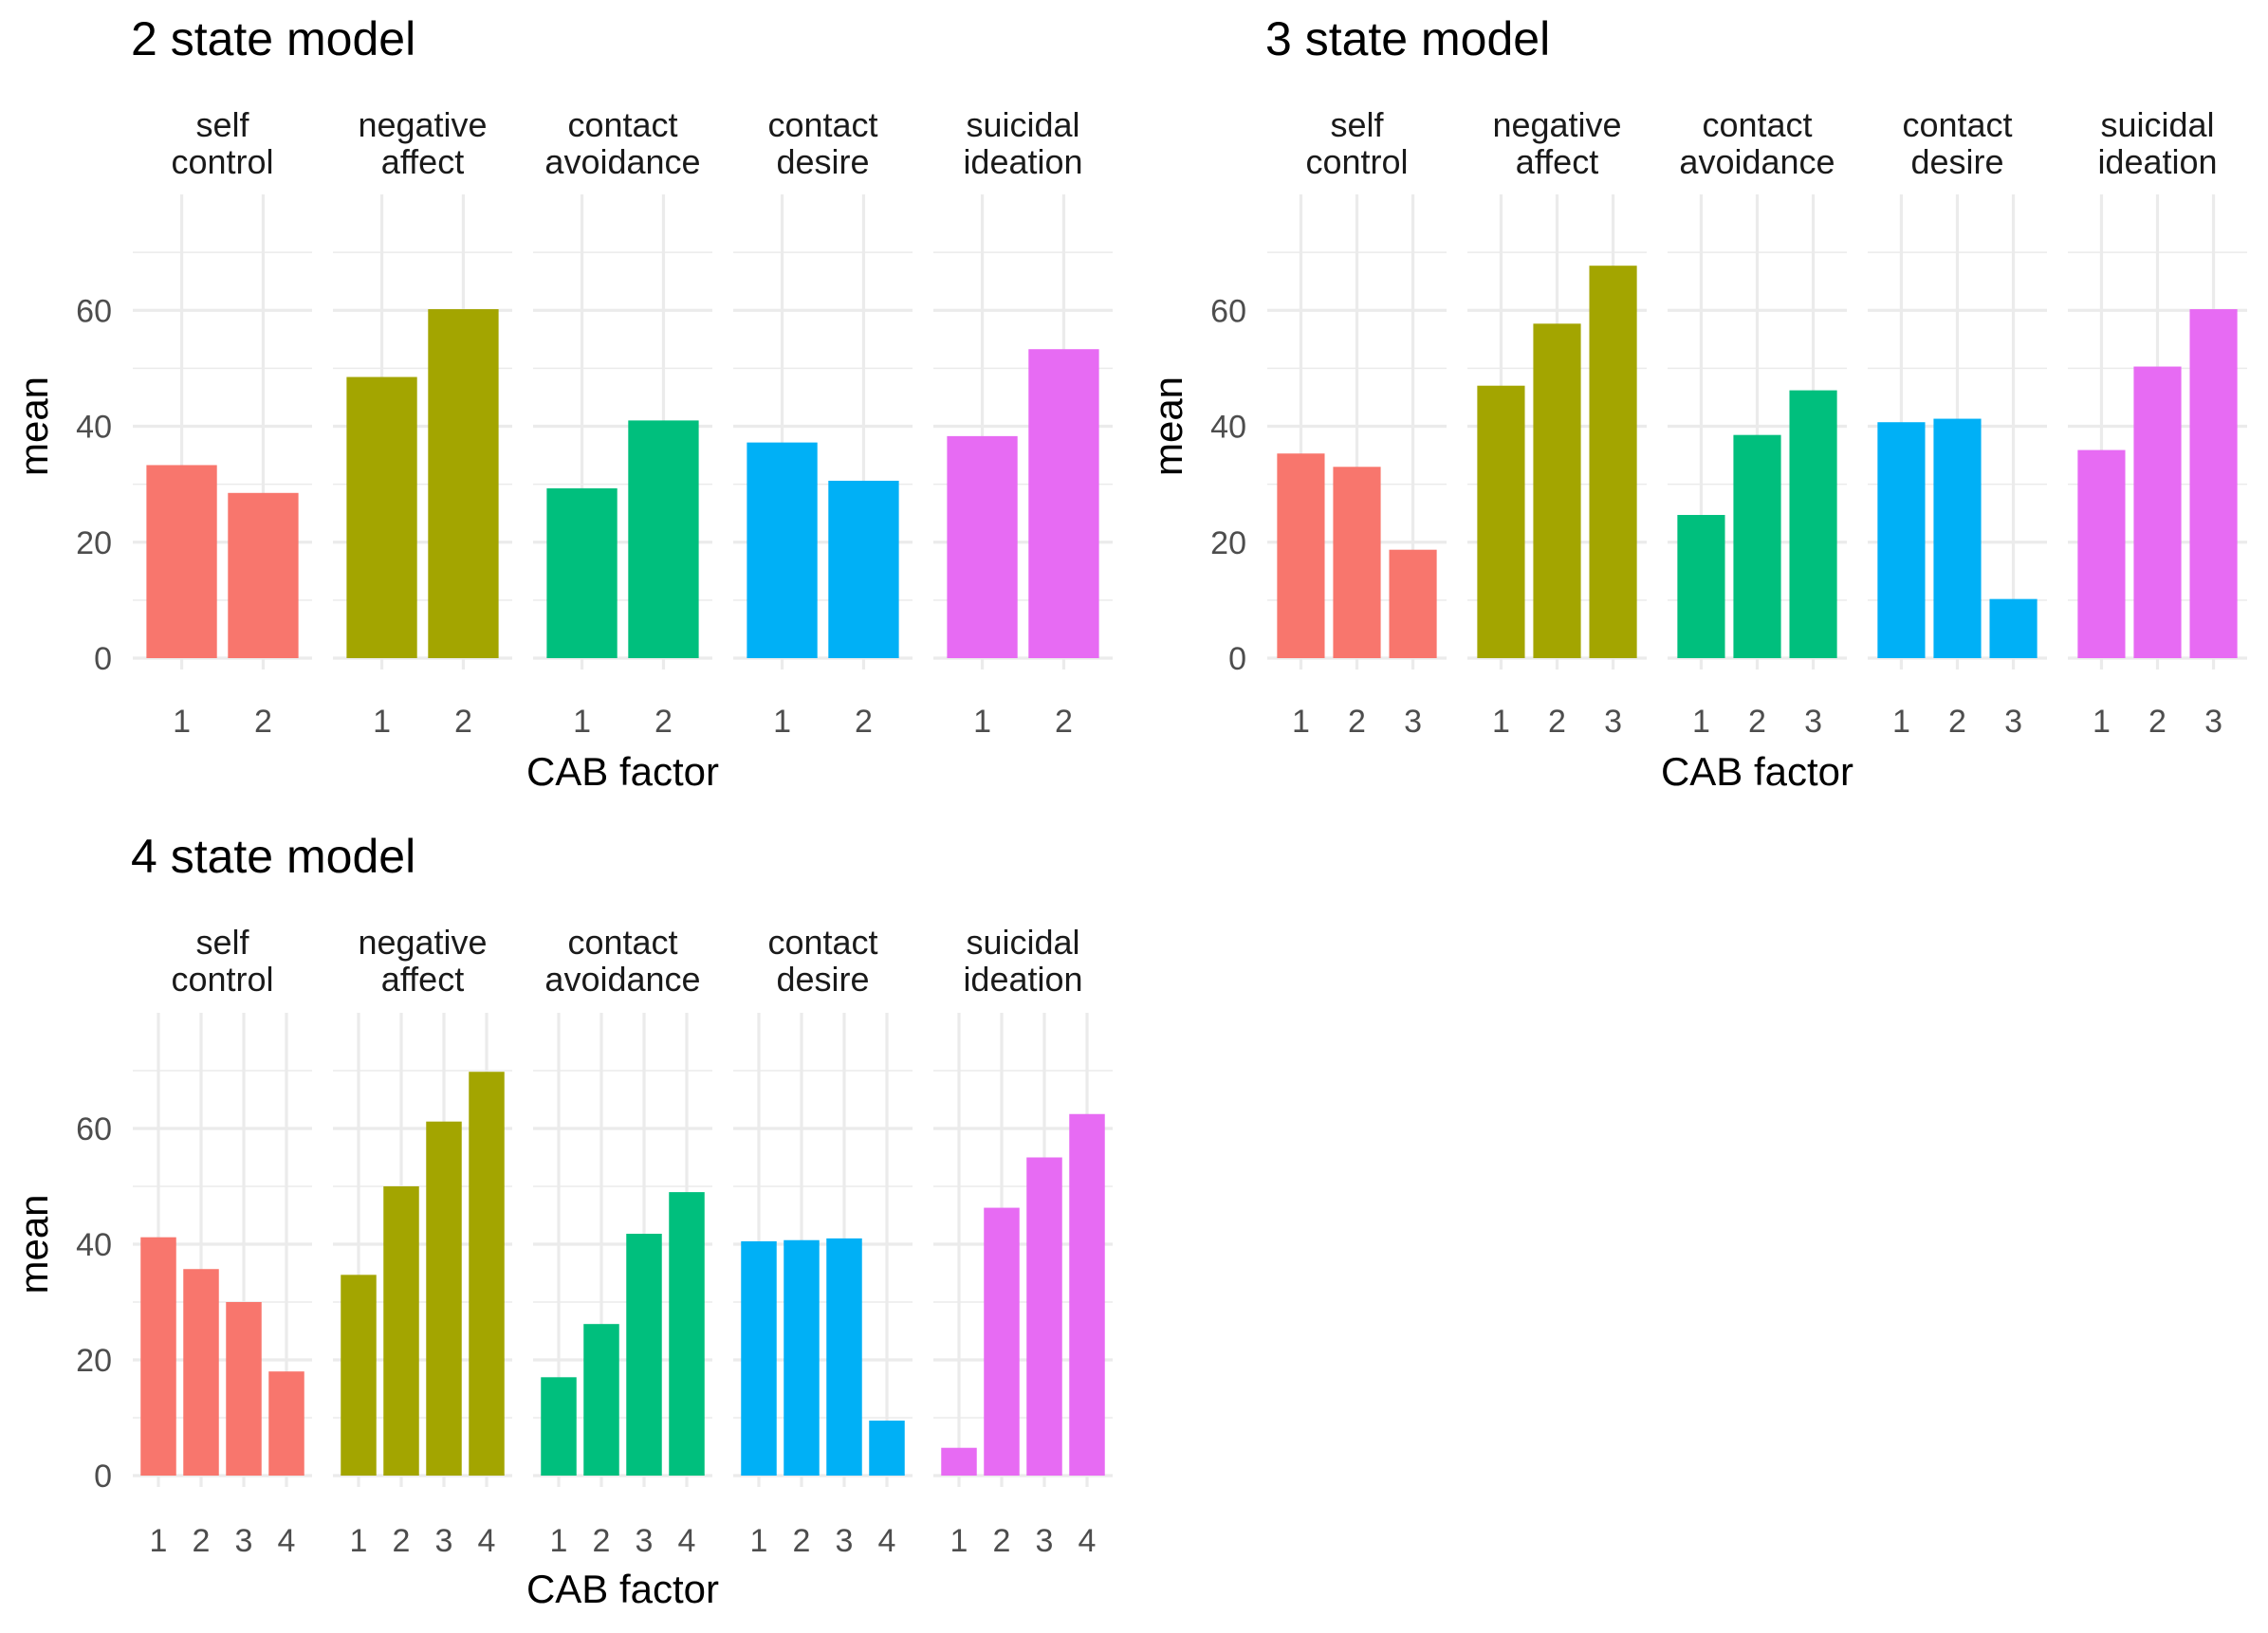 This screenshot has height=1633, width=2268. Describe the element at coordinates (273, 856) in the screenshot. I see `chart-title: 4 state model` at that location.